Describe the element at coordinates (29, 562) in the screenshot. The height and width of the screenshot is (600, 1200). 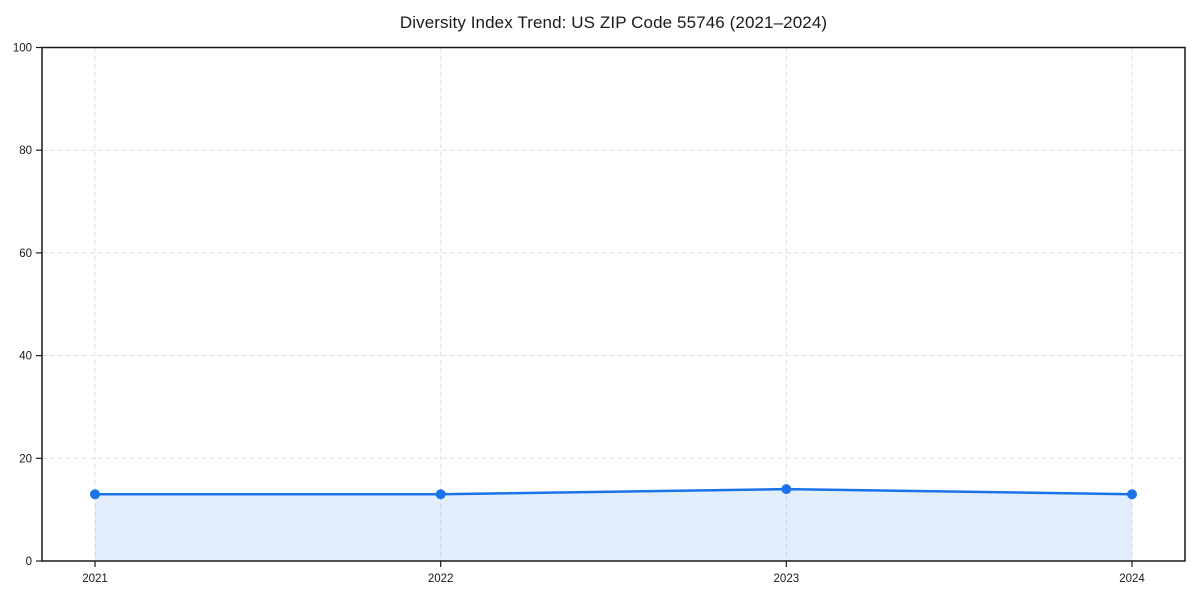
I see `y-tick-label-0: 0` at that location.